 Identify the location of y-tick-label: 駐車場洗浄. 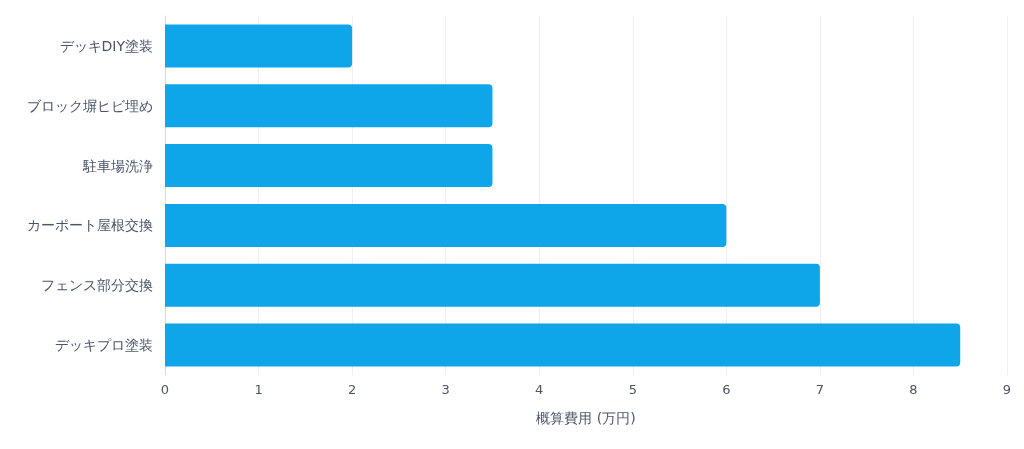
(117, 165).